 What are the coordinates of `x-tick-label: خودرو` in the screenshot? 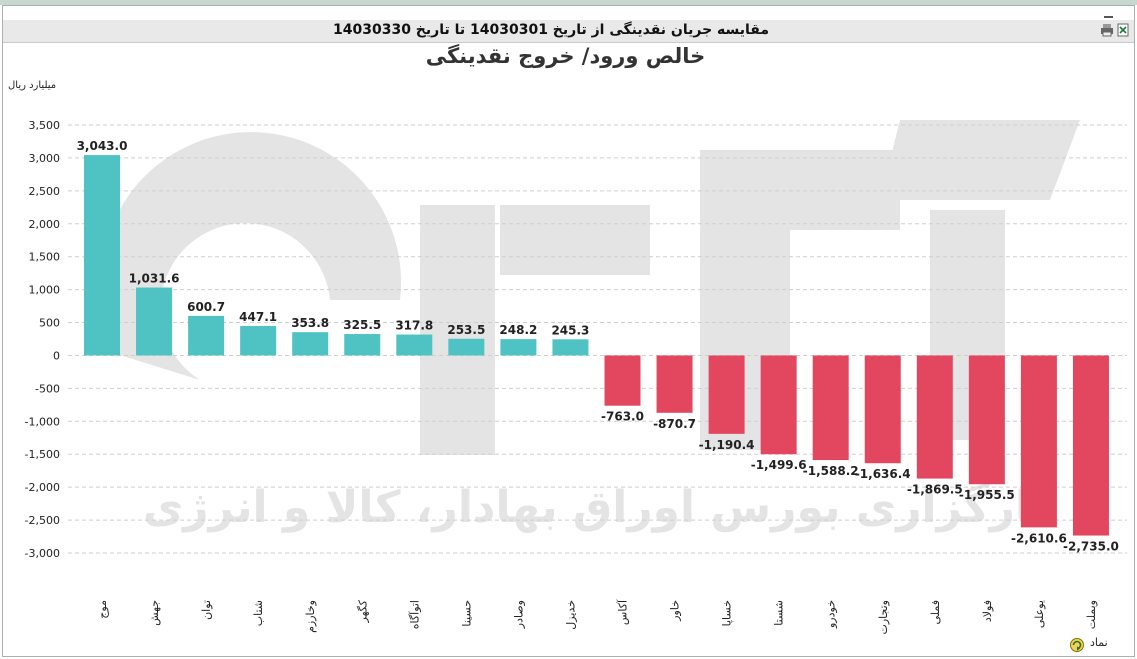 It's located at (831, 614).